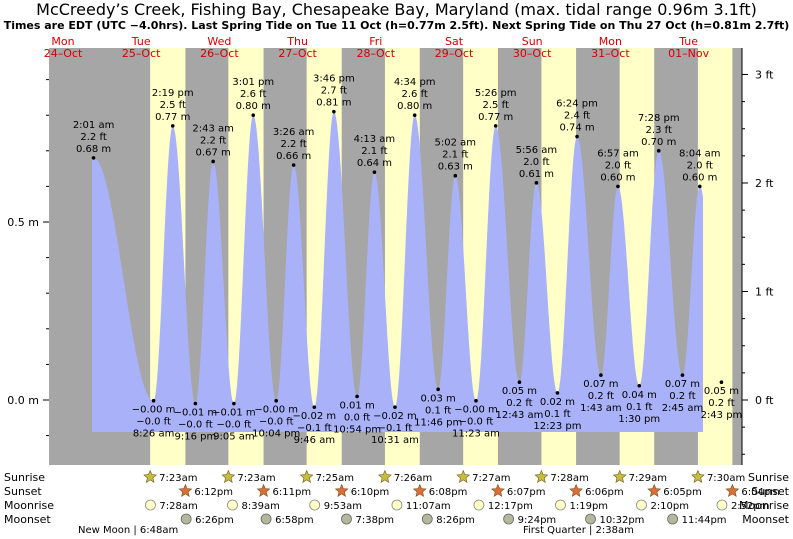  Describe the element at coordinates (343, 506) in the screenshot. I see `moonrise-time: 9:53am` at that location.